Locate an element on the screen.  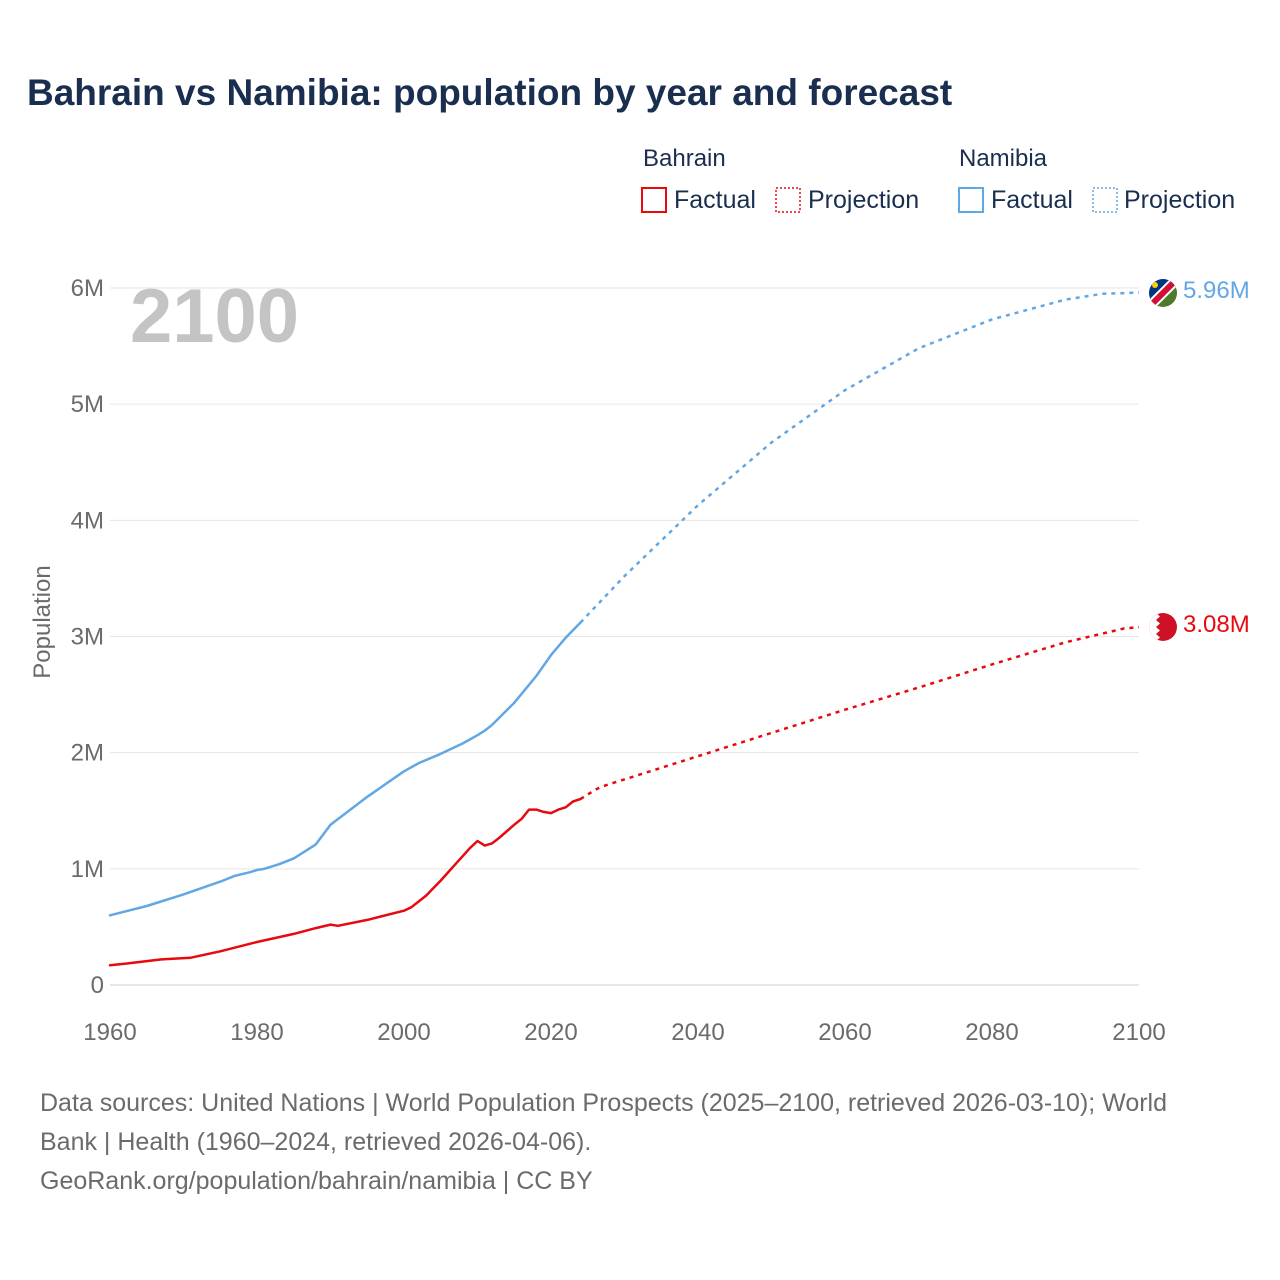
legend-swatch-namibia-projection is located at coordinates (1105, 200).